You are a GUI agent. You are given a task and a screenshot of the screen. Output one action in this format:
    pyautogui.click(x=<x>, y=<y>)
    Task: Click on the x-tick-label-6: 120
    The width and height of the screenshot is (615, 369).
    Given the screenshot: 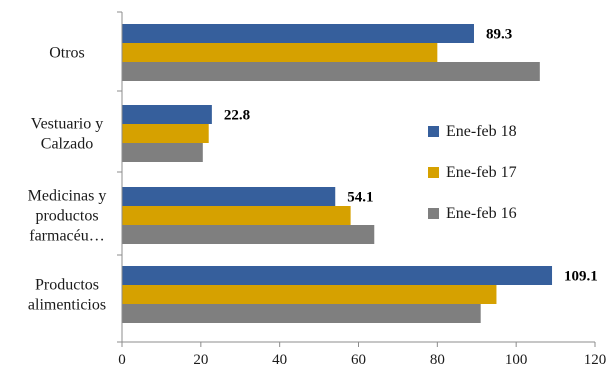 What is the action you would take?
    pyautogui.click(x=595, y=360)
    